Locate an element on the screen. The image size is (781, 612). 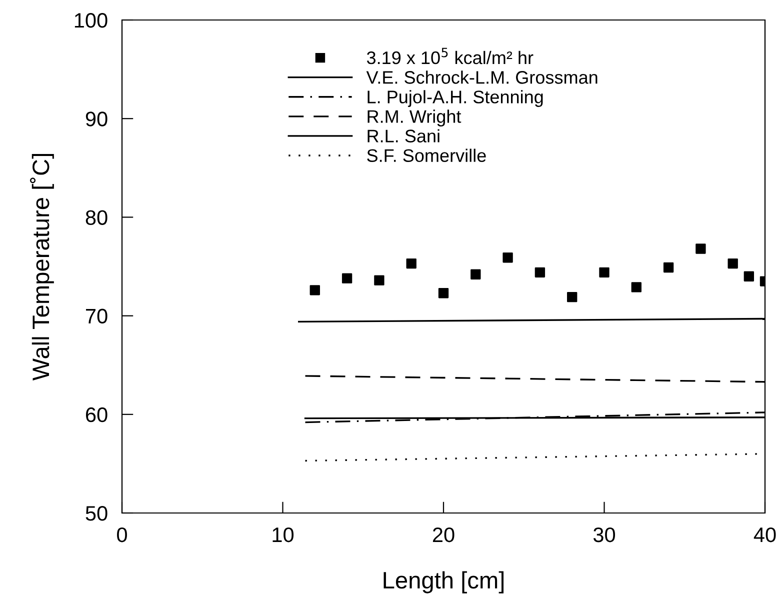
legend-label: L. Pujol-A.H. Stenning is located at coordinates (455, 98).